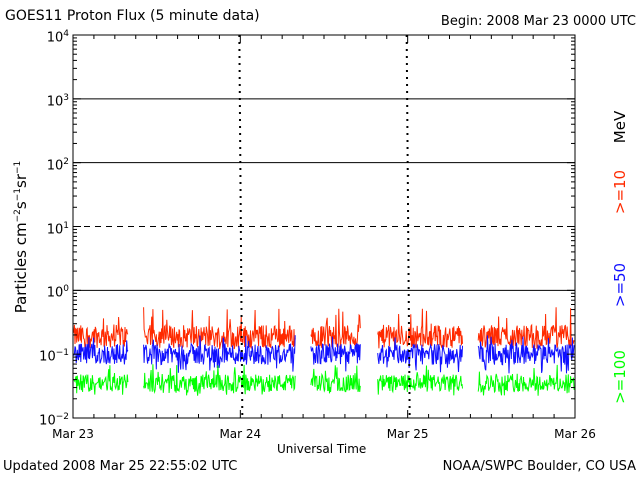 The image size is (640, 480). What do you see at coordinates (322, 449) in the screenshot?
I see `x-axis-label: Universal Time` at bounding box center [322, 449].